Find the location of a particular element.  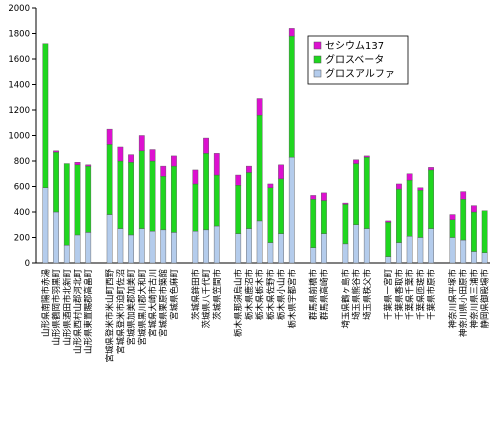

x-category-label: 山形県東置賜郡高畠町 is located at coordinates (88, 312).